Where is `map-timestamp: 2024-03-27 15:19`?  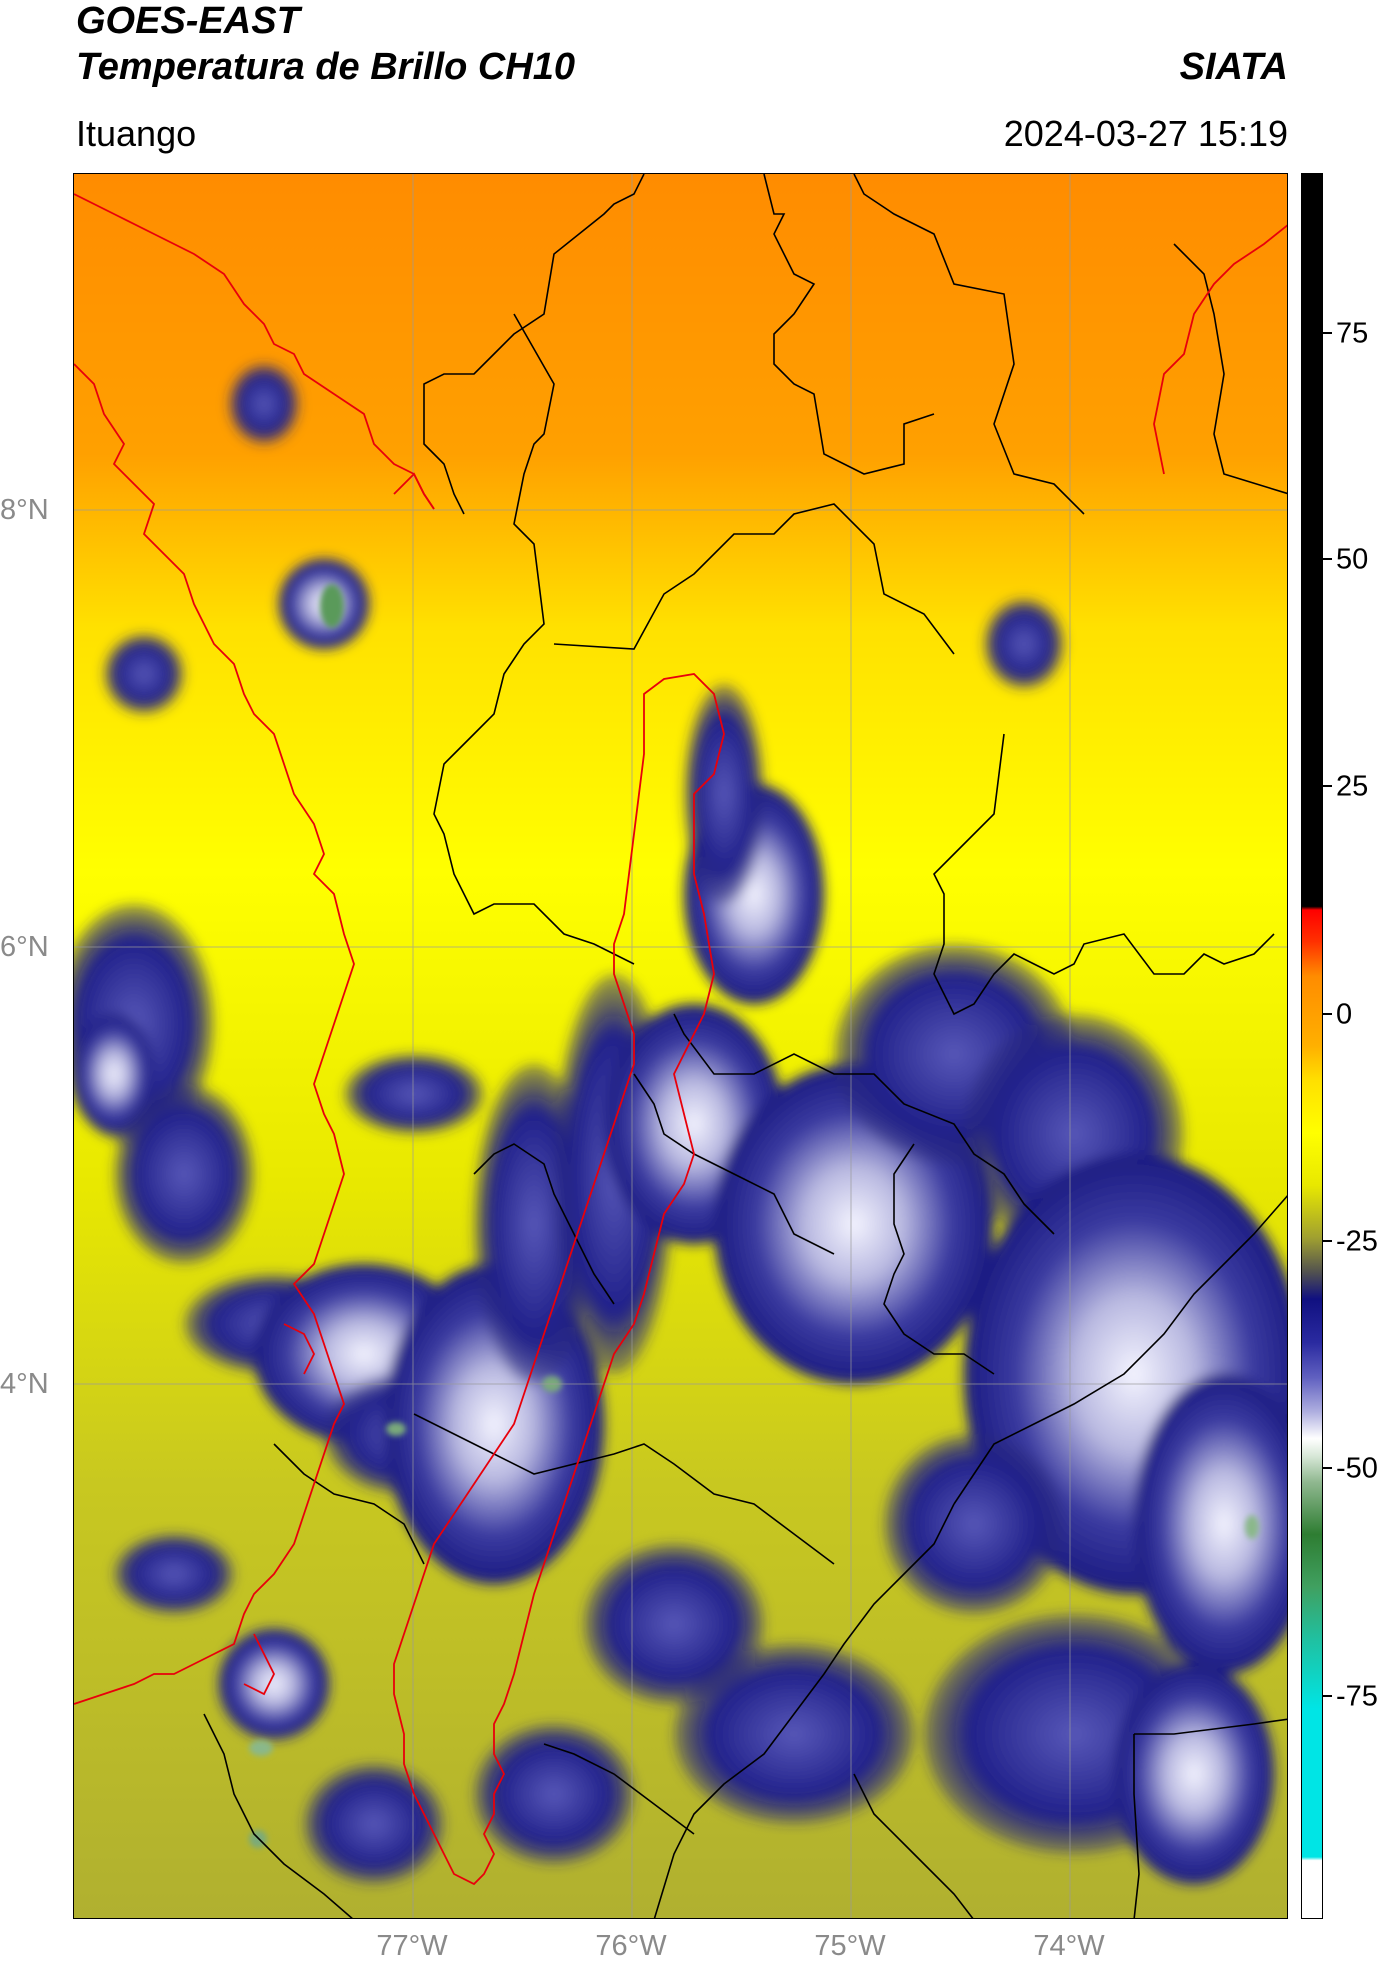 map-timestamp: 2024-03-27 15:19 is located at coordinates (1145, 133).